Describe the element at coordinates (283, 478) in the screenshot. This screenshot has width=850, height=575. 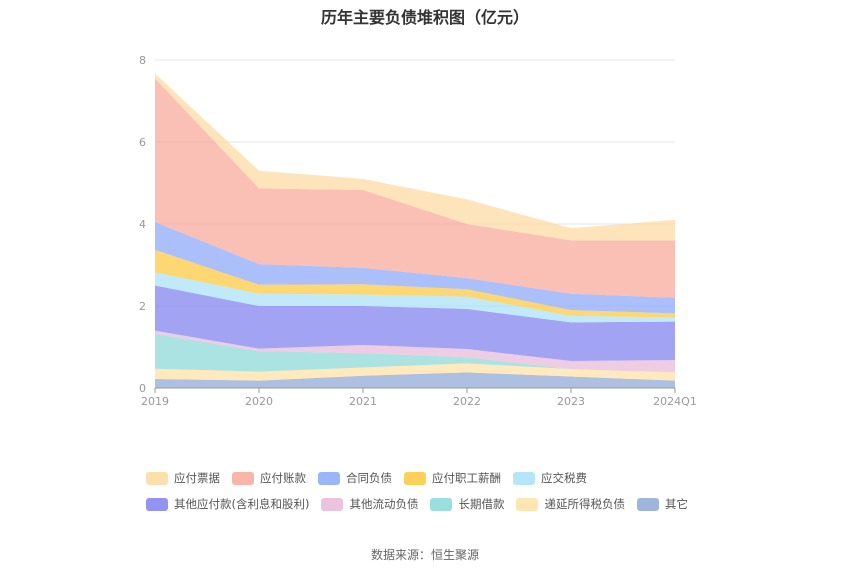
I see `legend-label: 应付账款` at that location.